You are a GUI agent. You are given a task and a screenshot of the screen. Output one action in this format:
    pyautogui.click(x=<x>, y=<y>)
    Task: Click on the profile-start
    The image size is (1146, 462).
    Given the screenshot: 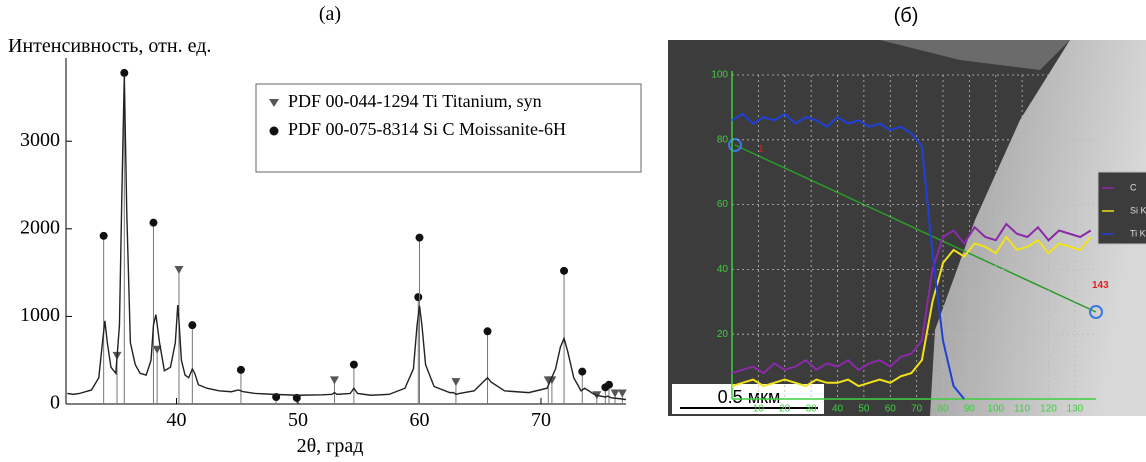 What is the action you would take?
    pyautogui.click(x=735, y=145)
    